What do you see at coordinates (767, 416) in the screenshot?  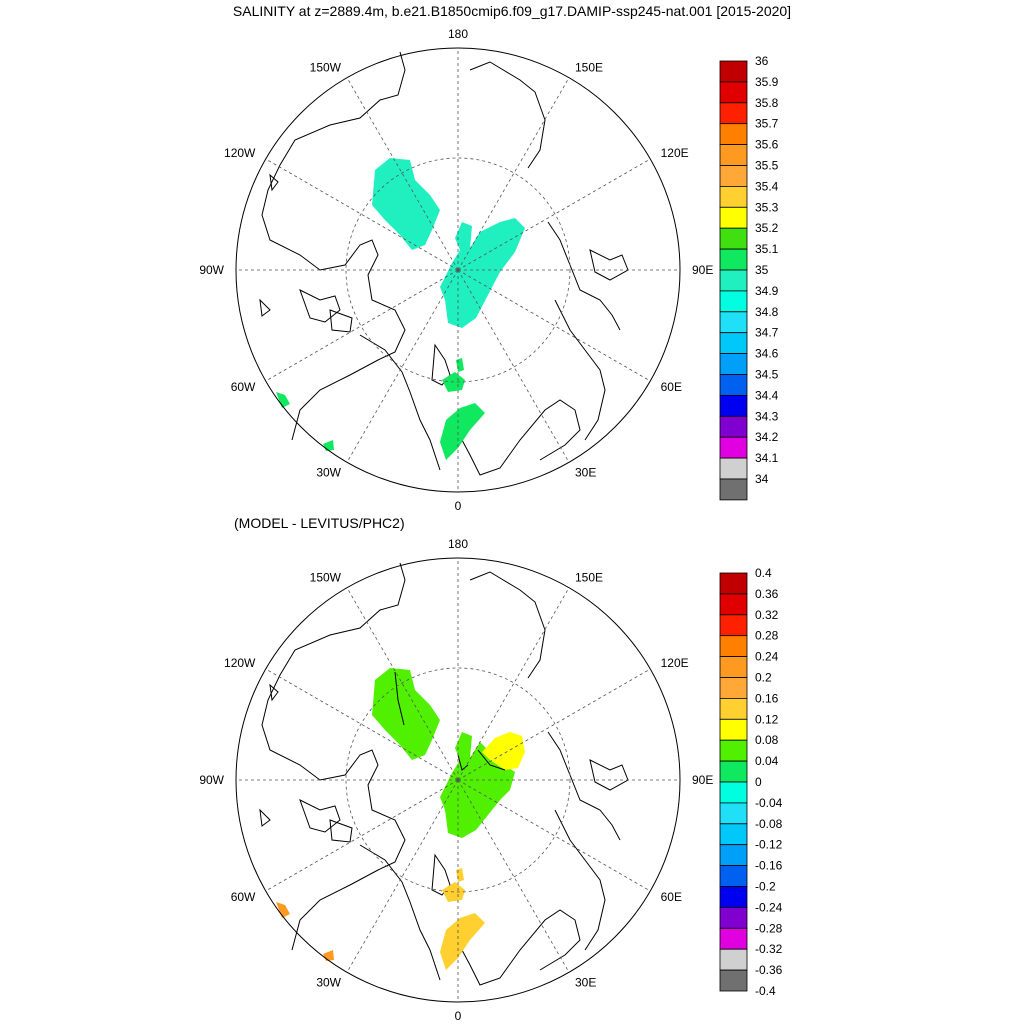 I see `colorbar-label: 34.3` at bounding box center [767, 416].